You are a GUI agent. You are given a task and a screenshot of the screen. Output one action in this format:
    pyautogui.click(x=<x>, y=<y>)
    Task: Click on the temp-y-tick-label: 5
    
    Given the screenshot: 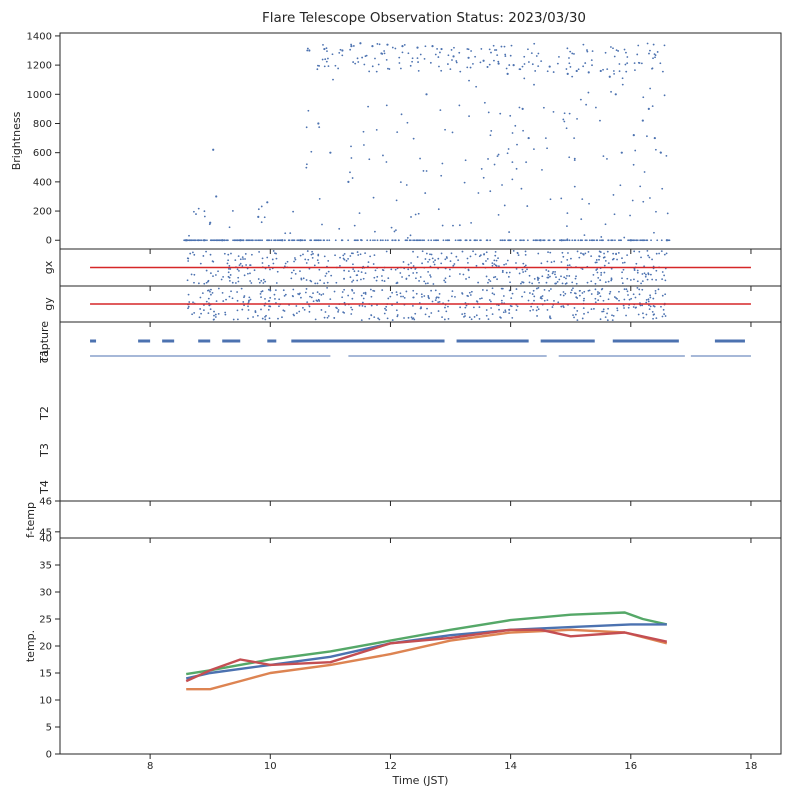 What is the action you would take?
    pyautogui.click(x=49, y=728)
    